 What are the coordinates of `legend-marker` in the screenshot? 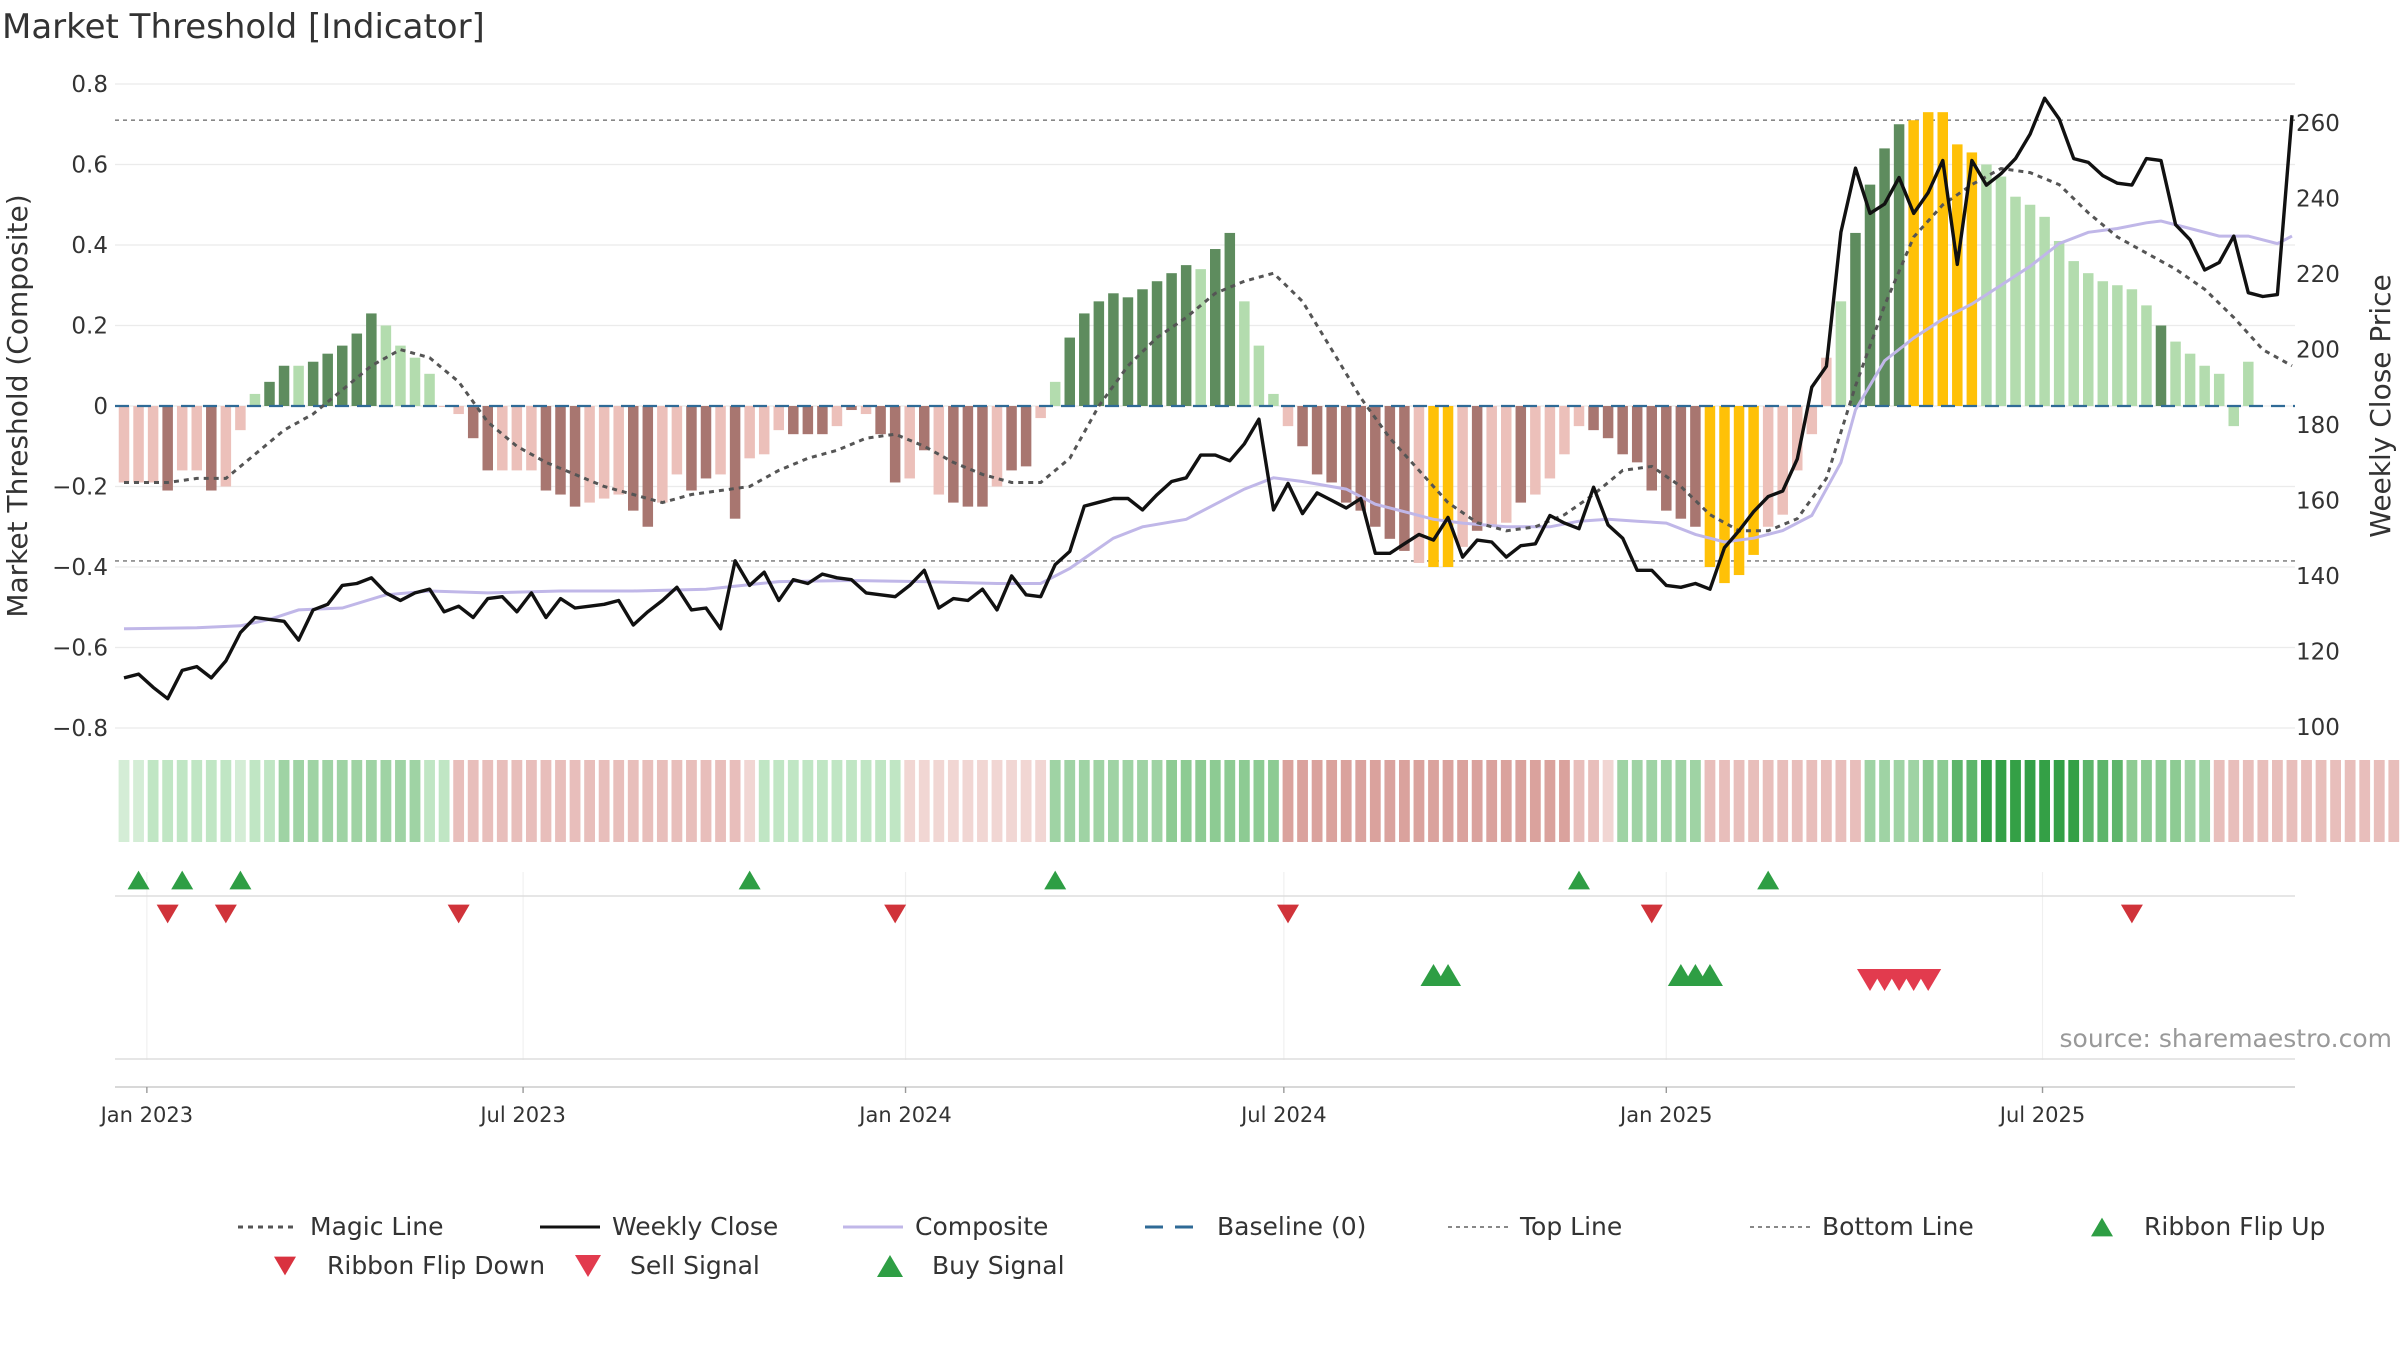 It's located at (285, 1266).